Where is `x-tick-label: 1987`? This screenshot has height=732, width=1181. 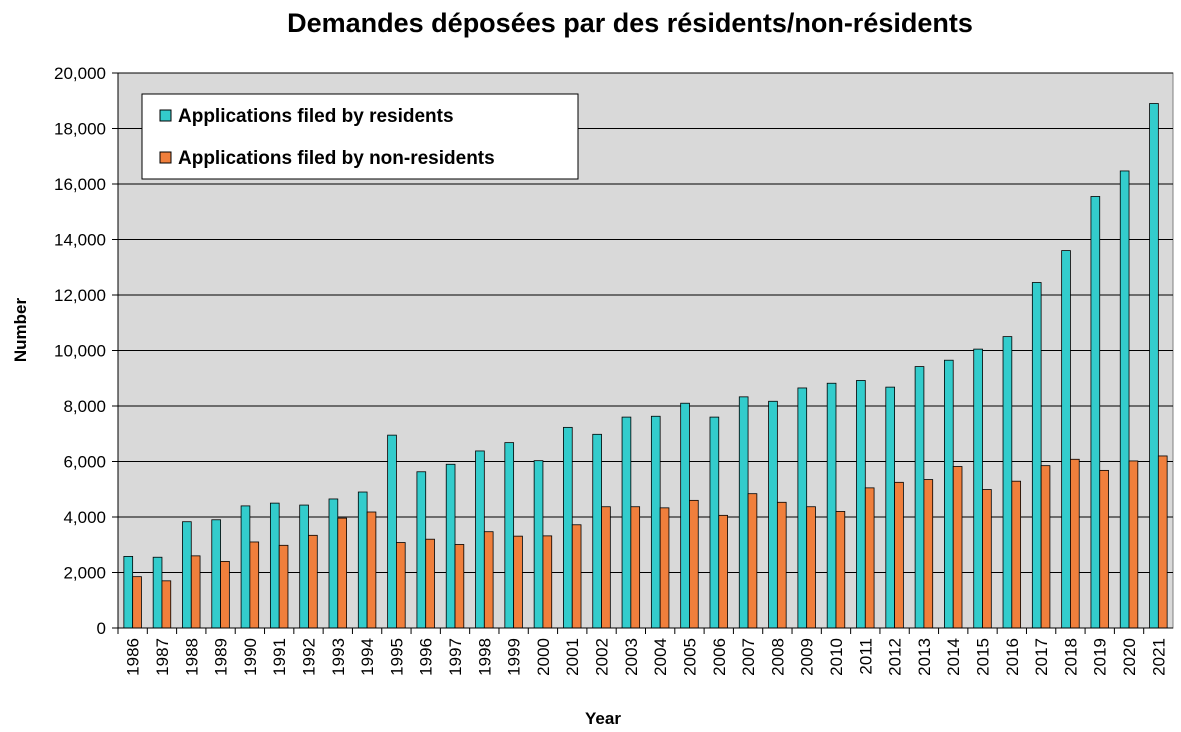 x-tick-label: 1987 is located at coordinates (162, 657).